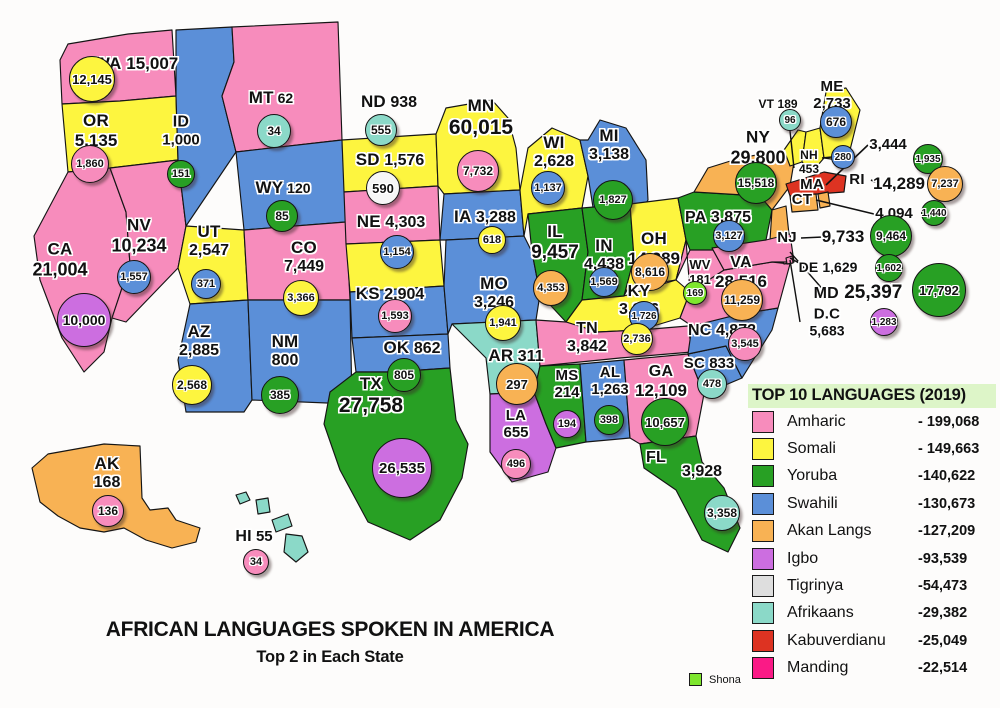  I want to click on state-bubble-oh: 8,616, so click(650, 272).